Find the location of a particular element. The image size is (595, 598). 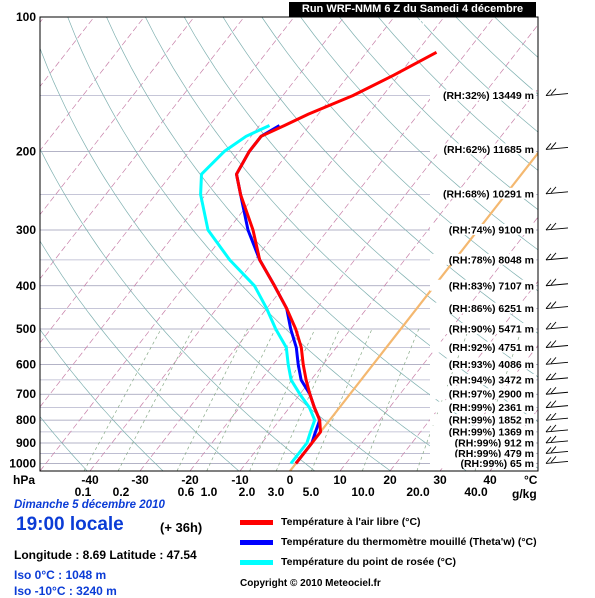

pressure-tick-label: 700 is located at coordinates (26, 394).